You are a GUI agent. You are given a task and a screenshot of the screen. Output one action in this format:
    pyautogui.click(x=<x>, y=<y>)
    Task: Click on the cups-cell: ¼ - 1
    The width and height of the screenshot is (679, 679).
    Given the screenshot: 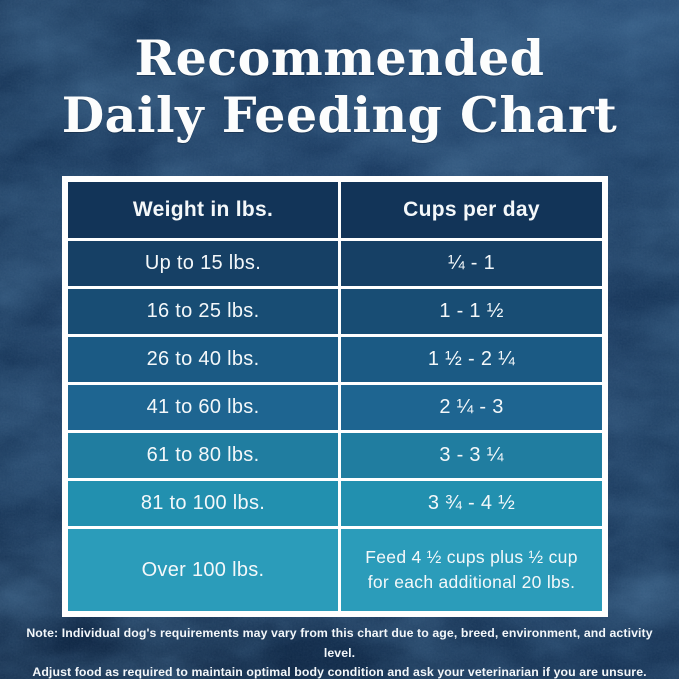 What is the action you would take?
    pyautogui.click(x=471, y=263)
    